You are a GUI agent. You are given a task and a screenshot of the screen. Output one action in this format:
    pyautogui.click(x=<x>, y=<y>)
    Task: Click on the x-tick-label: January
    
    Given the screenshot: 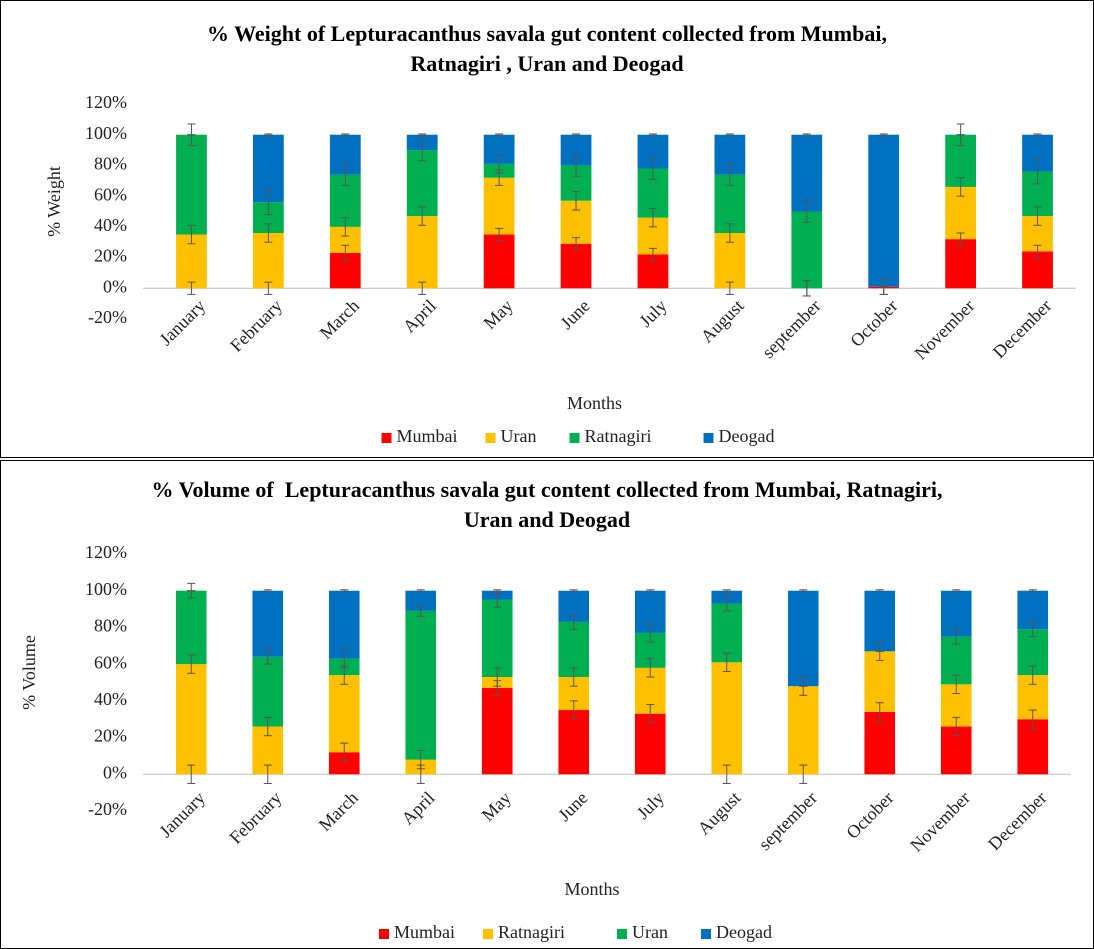 What is the action you would take?
    pyautogui.click(x=182, y=323)
    